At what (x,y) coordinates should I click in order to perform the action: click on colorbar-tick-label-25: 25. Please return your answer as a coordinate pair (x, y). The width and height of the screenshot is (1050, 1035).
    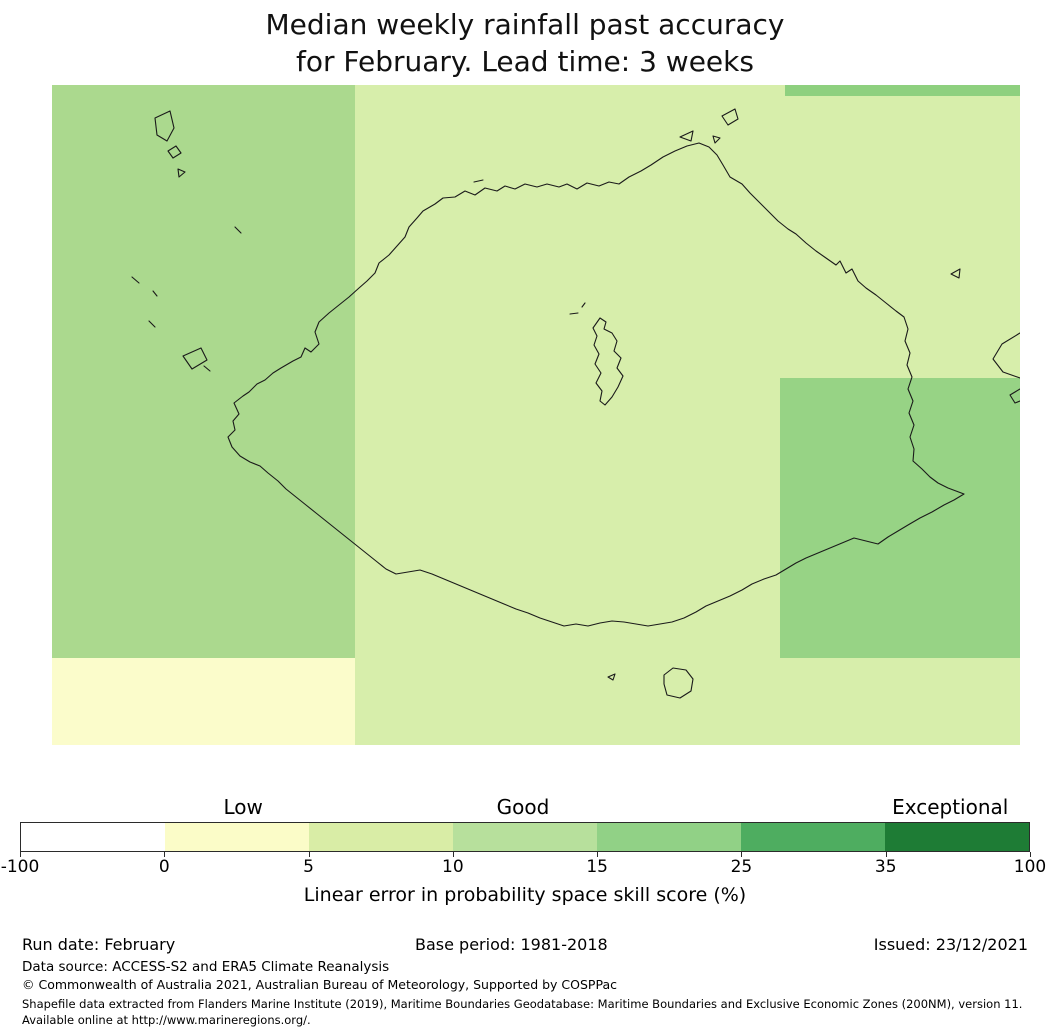
    Looking at the image, I should click on (741, 867).